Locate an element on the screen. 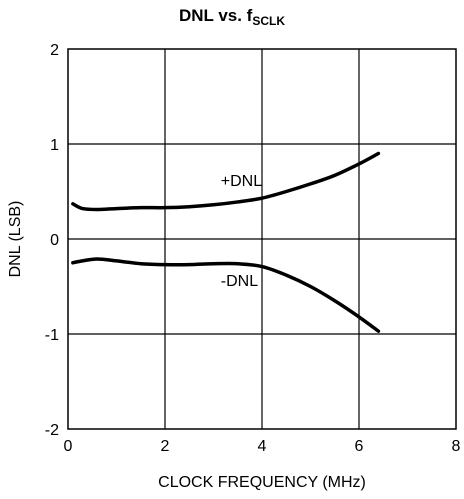 This screenshot has height=499, width=464. chart-title-subscript: SCLK is located at coordinates (269, 21).